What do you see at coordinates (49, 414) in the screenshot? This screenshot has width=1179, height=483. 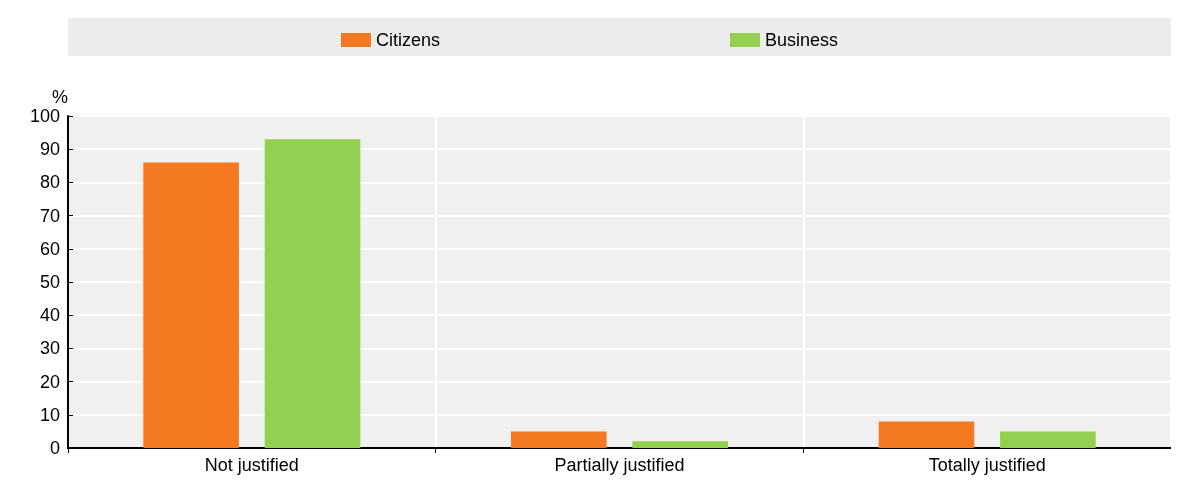 I see `y-tick-label: 10` at bounding box center [49, 414].